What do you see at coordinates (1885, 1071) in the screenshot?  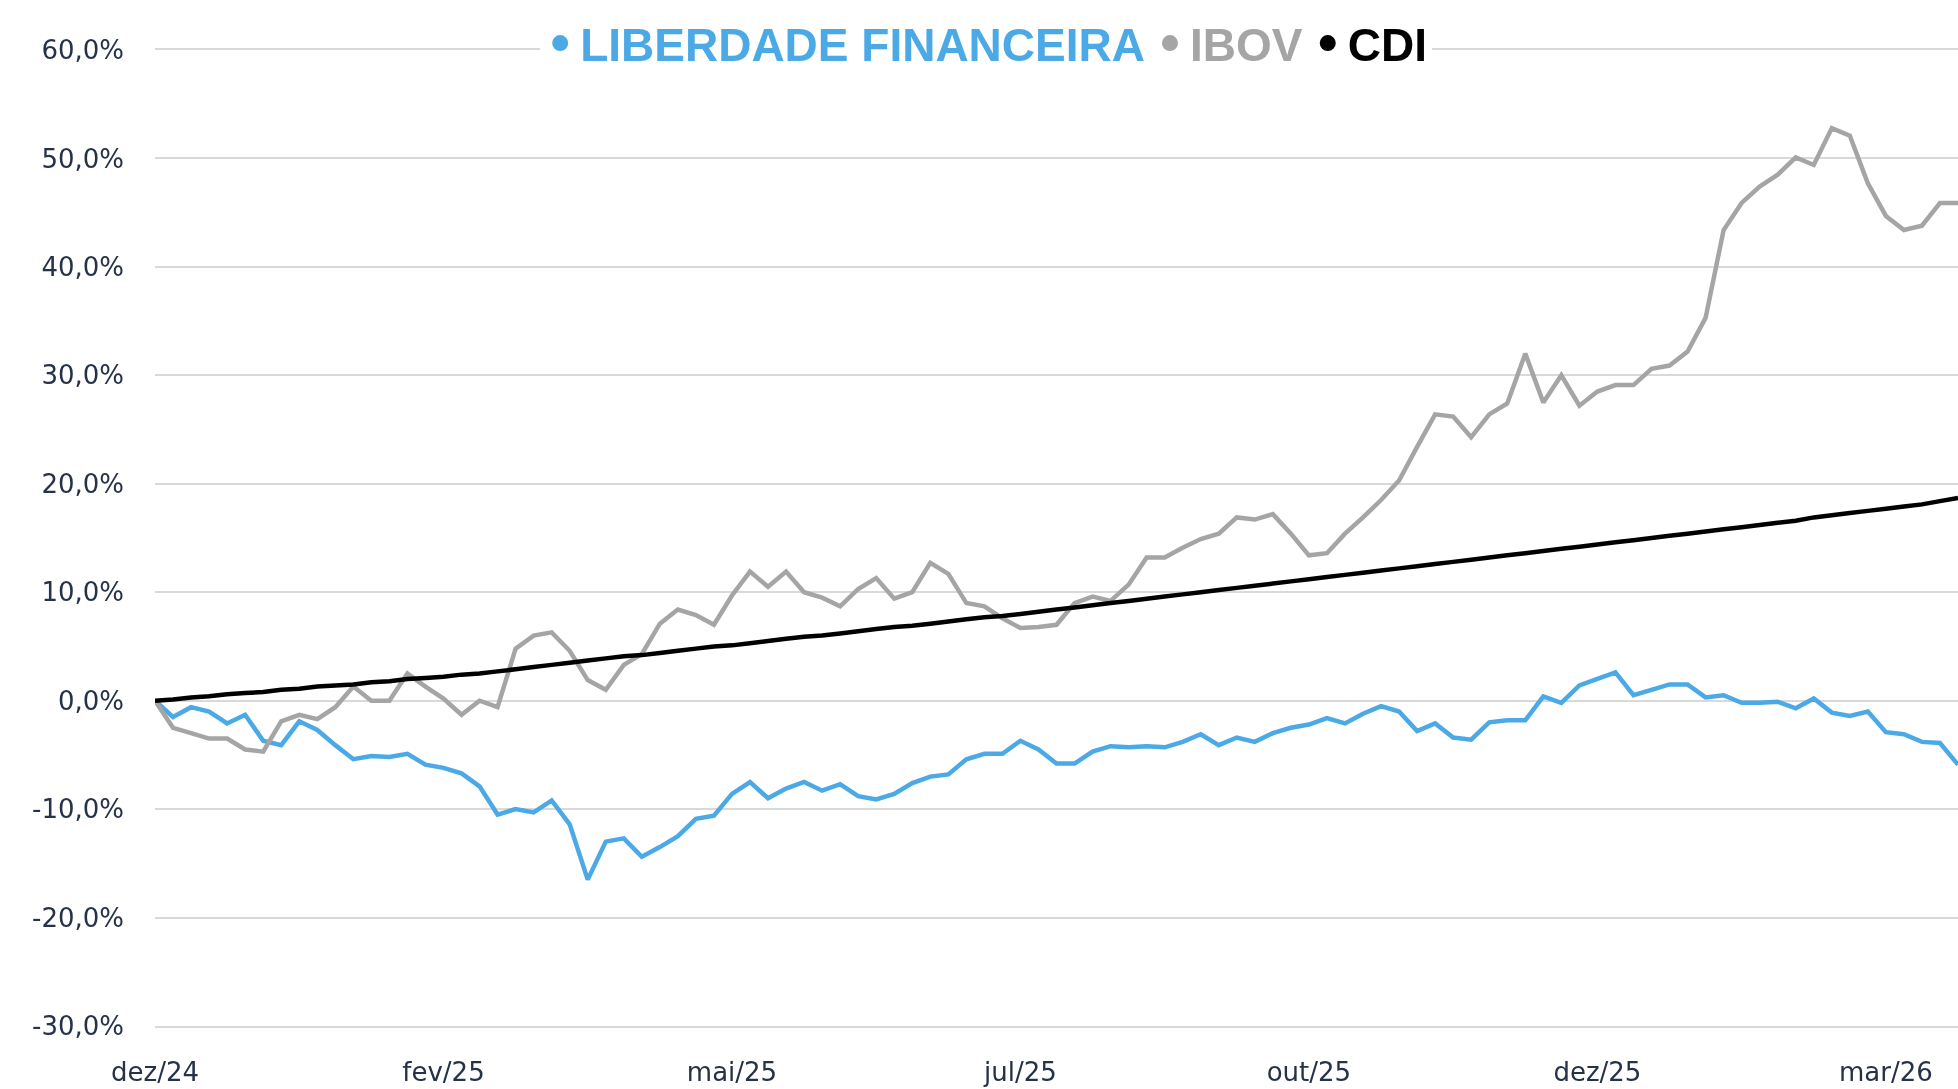 I see `x-tick-label: mar/26` at bounding box center [1885, 1071].